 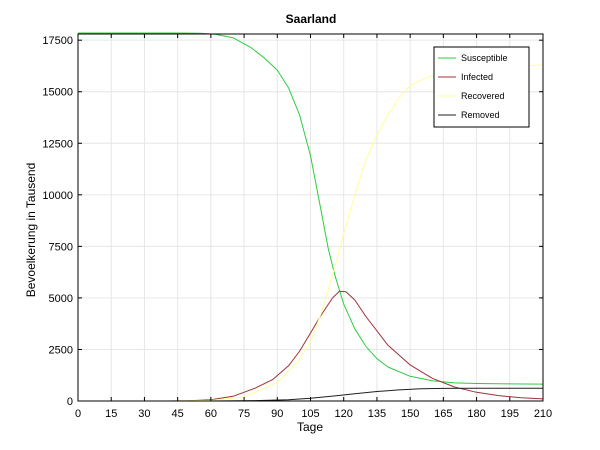 I want to click on x-axis-title: Tage, so click(x=310, y=427).